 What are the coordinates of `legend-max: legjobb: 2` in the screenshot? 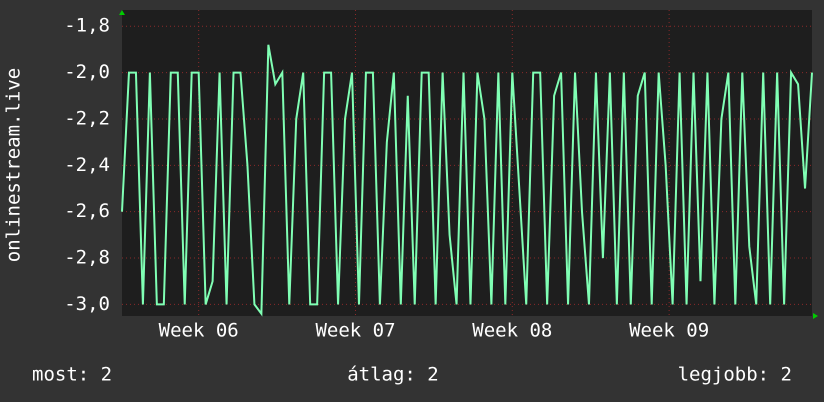 It's located at (735, 375).